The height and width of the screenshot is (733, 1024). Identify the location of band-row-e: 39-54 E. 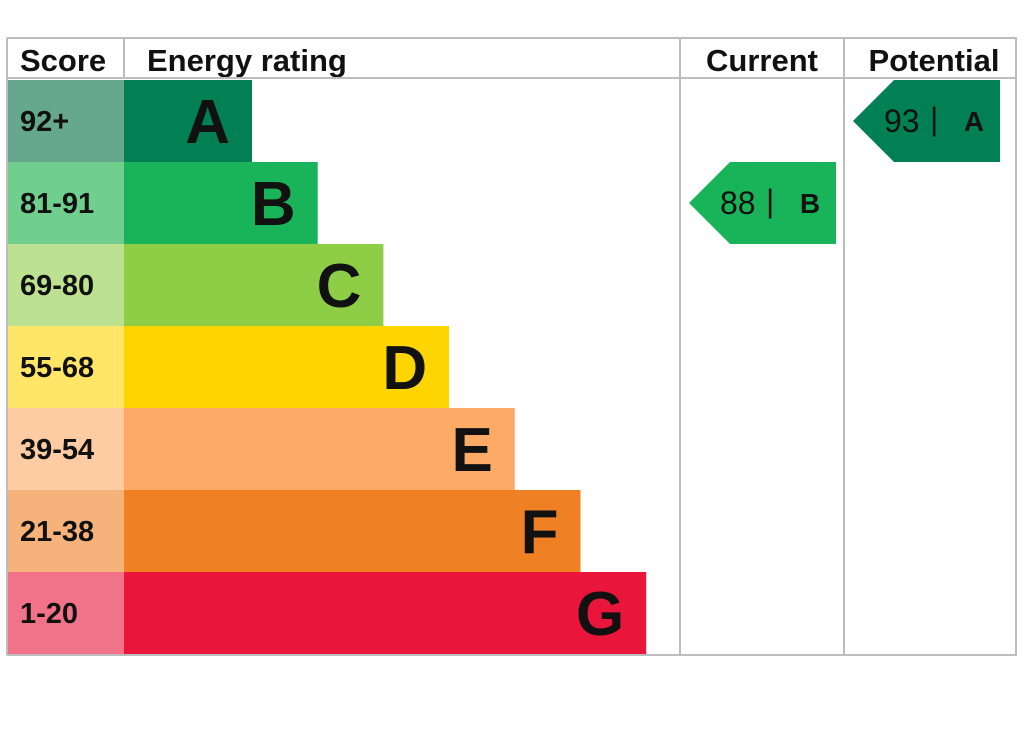
(261, 449).